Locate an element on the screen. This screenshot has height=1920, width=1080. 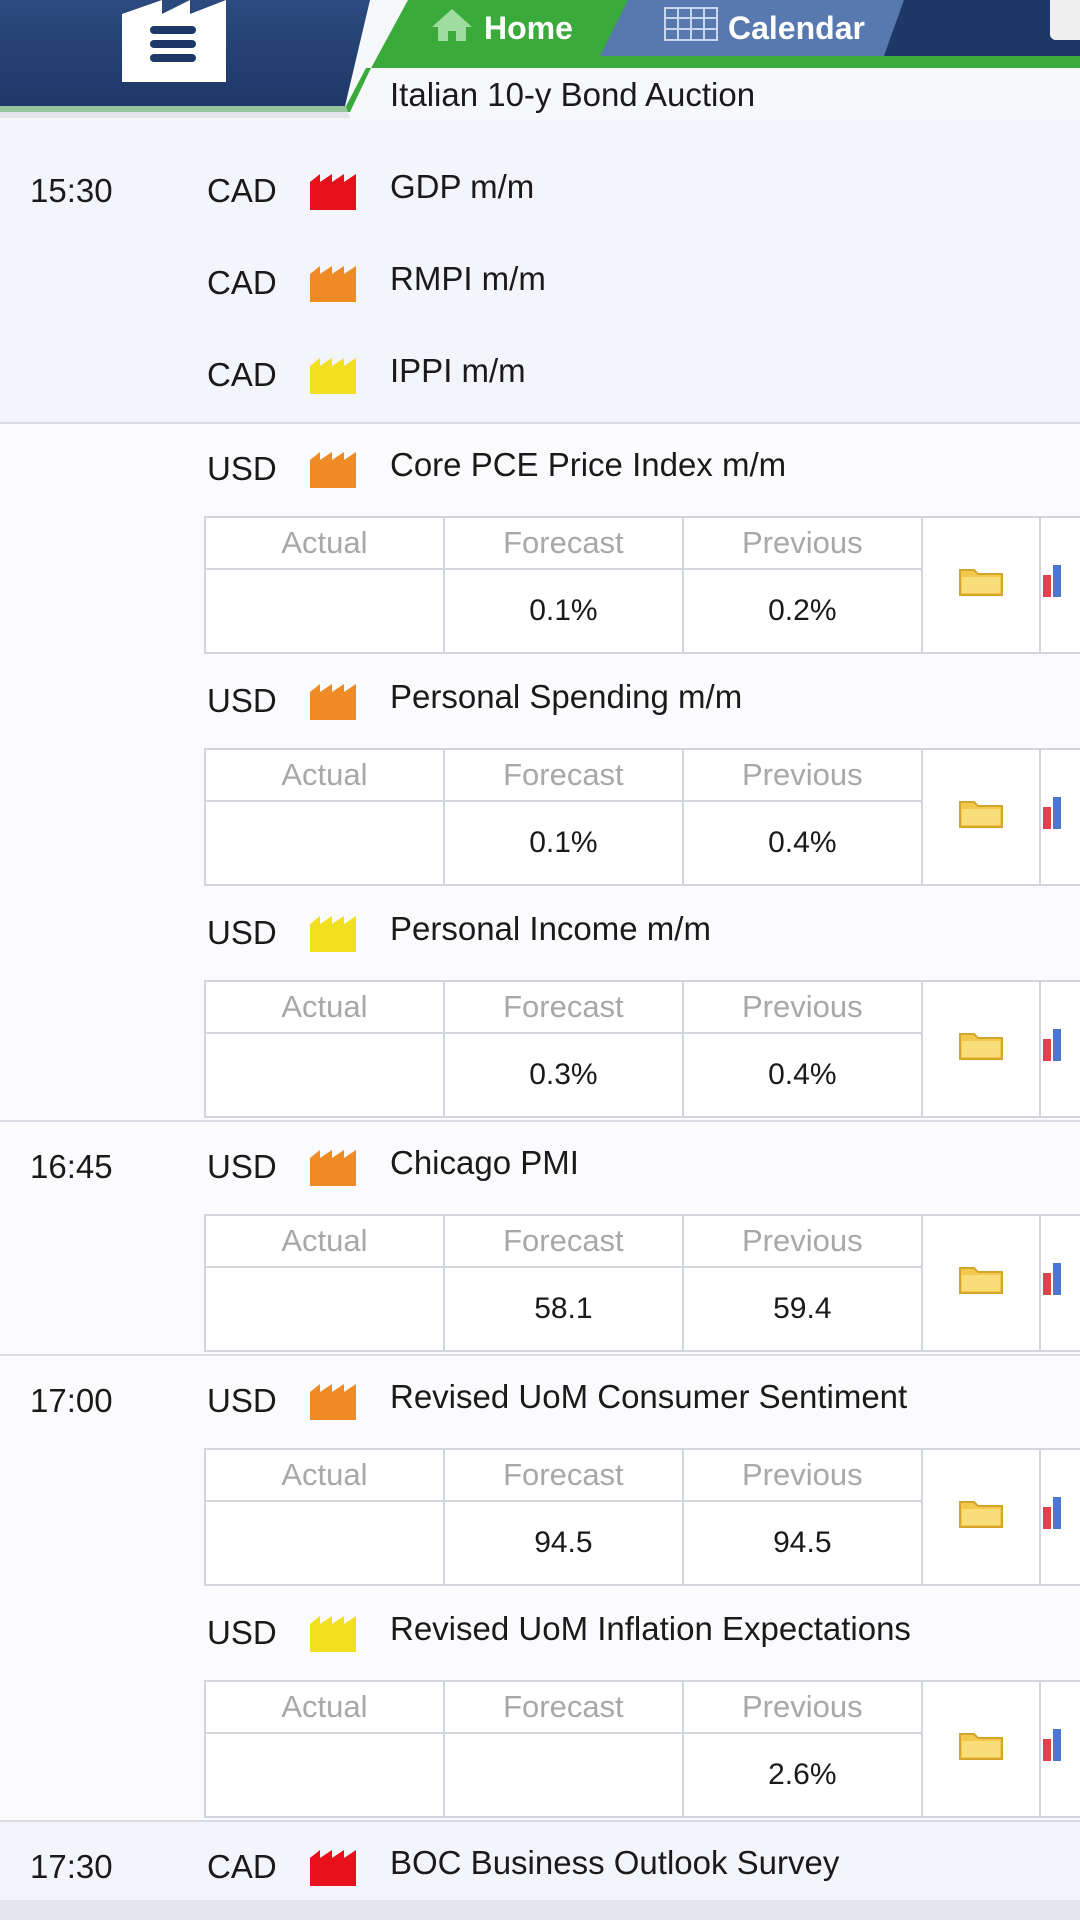
event-data-table: Actual Forecast Previous 2.6% is located at coordinates (642, 1749).